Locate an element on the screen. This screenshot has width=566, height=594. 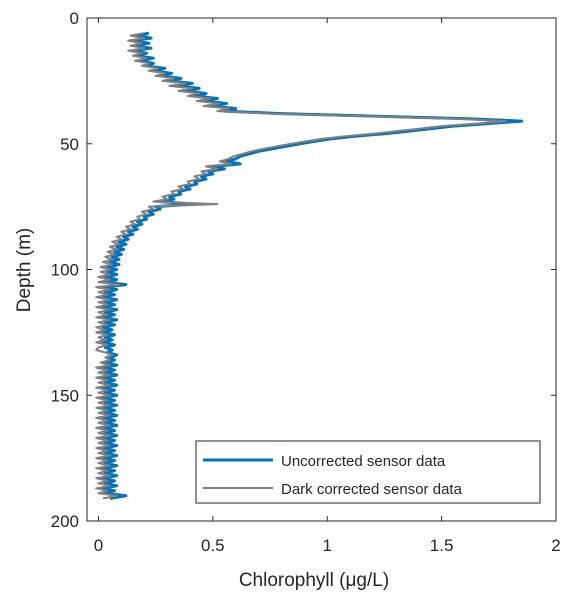
x-axis-label: Chlorophyll (μg/L) is located at coordinates (314, 580).